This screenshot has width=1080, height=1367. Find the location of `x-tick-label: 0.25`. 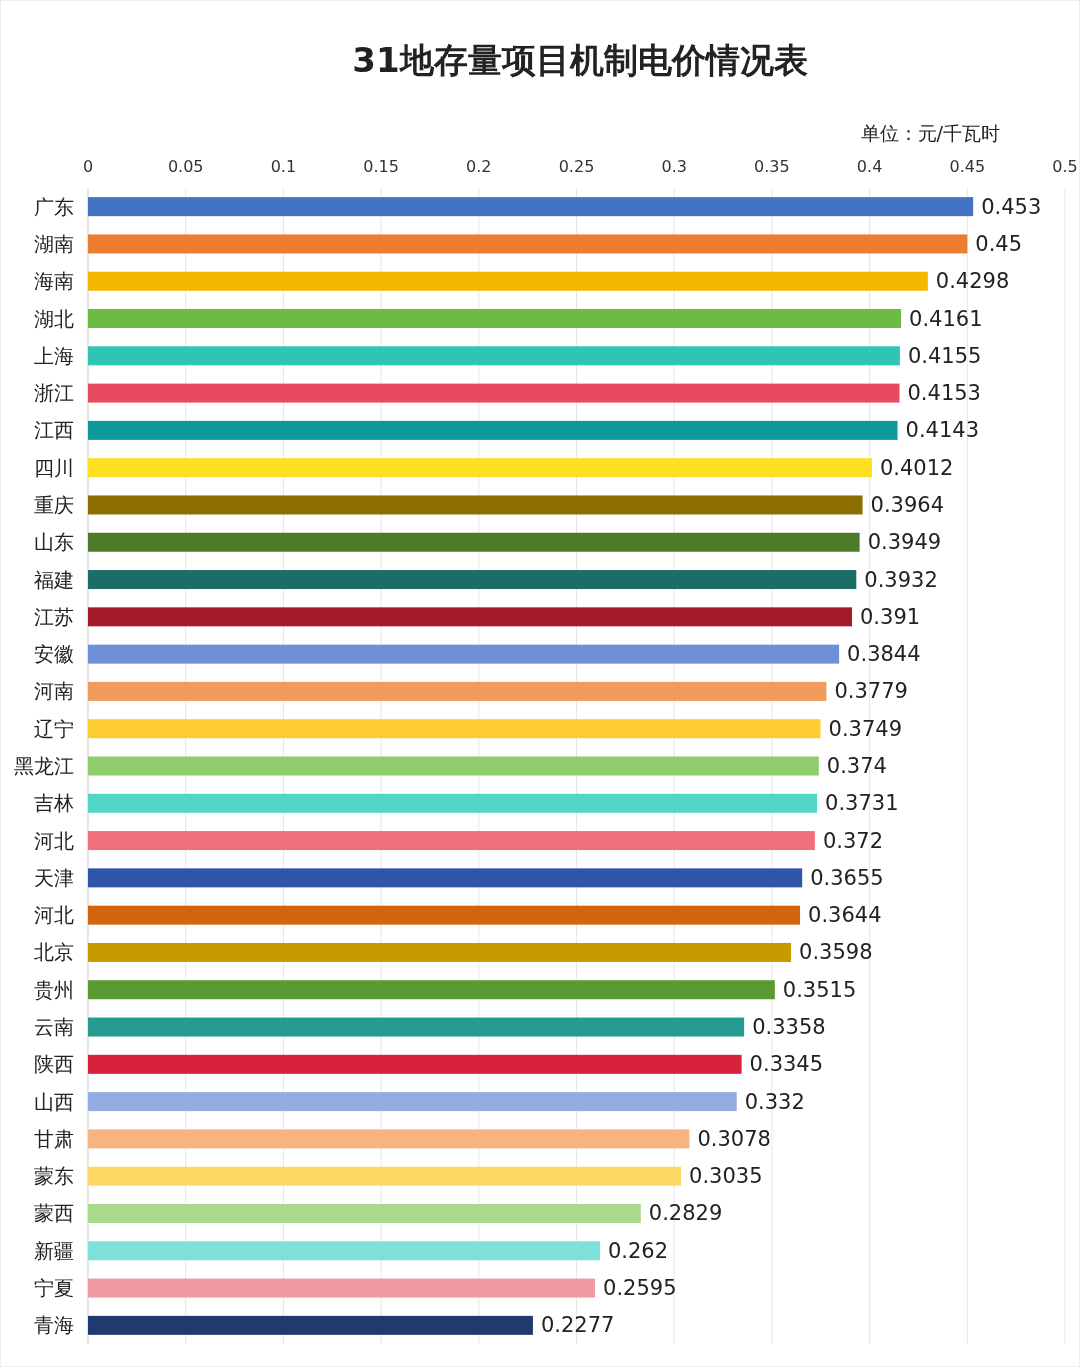

x-tick-label: 0.25 is located at coordinates (576, 166).